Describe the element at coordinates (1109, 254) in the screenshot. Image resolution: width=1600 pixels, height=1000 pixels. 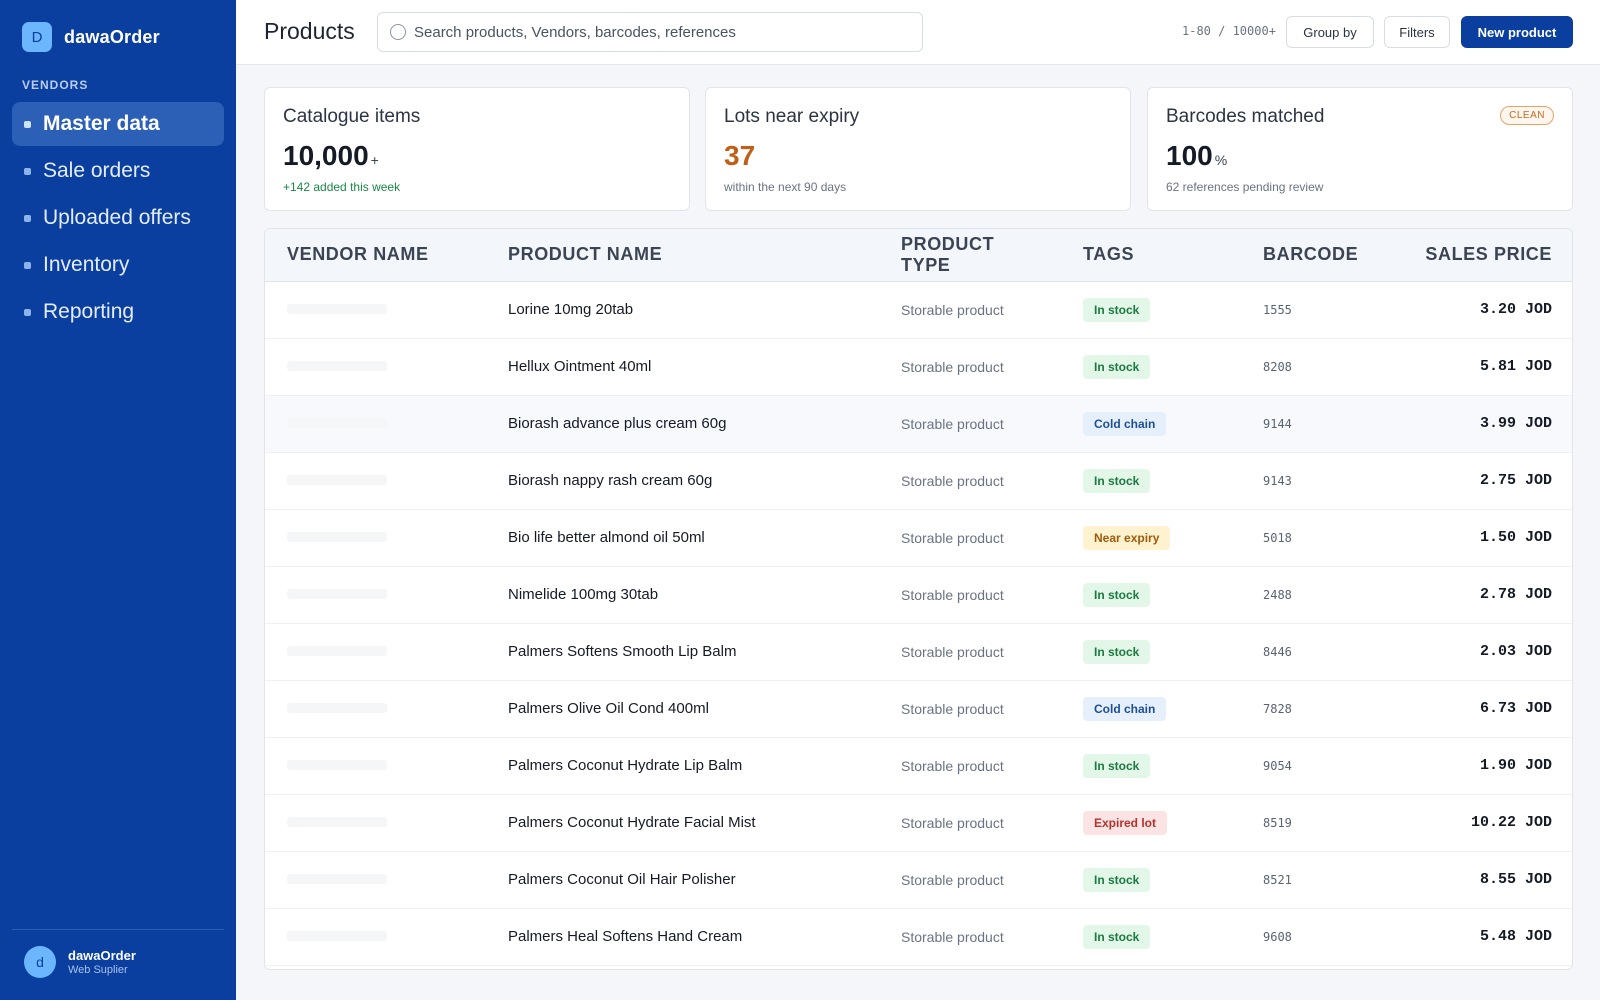
I see `column-header-tags: TAGS` at that location.